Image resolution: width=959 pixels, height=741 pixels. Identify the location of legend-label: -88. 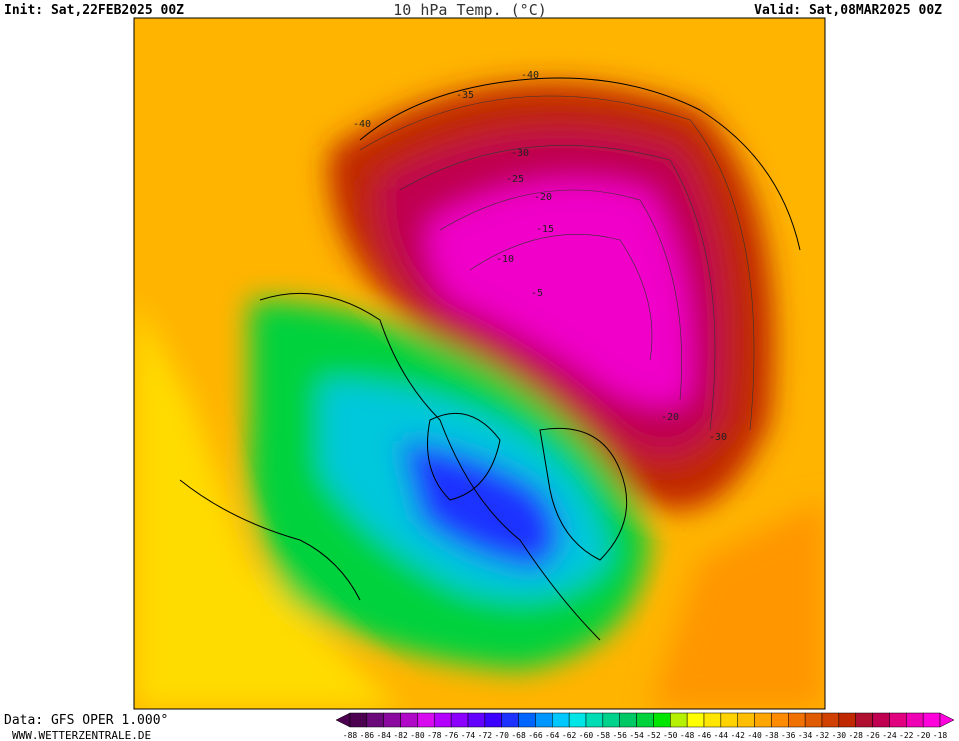
(350, 735).